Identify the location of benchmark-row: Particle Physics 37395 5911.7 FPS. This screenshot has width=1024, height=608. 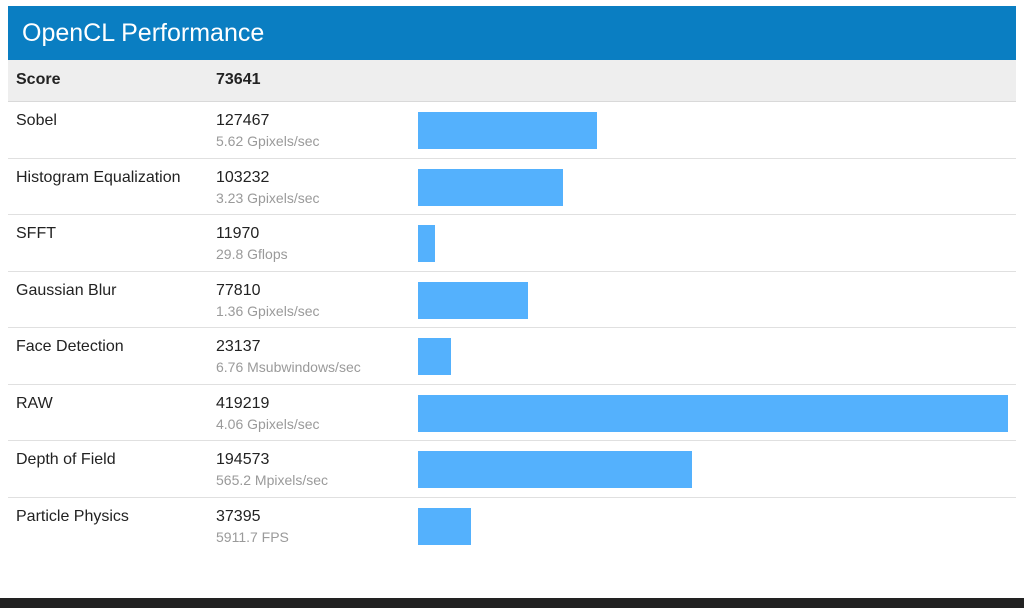
(512, 526).